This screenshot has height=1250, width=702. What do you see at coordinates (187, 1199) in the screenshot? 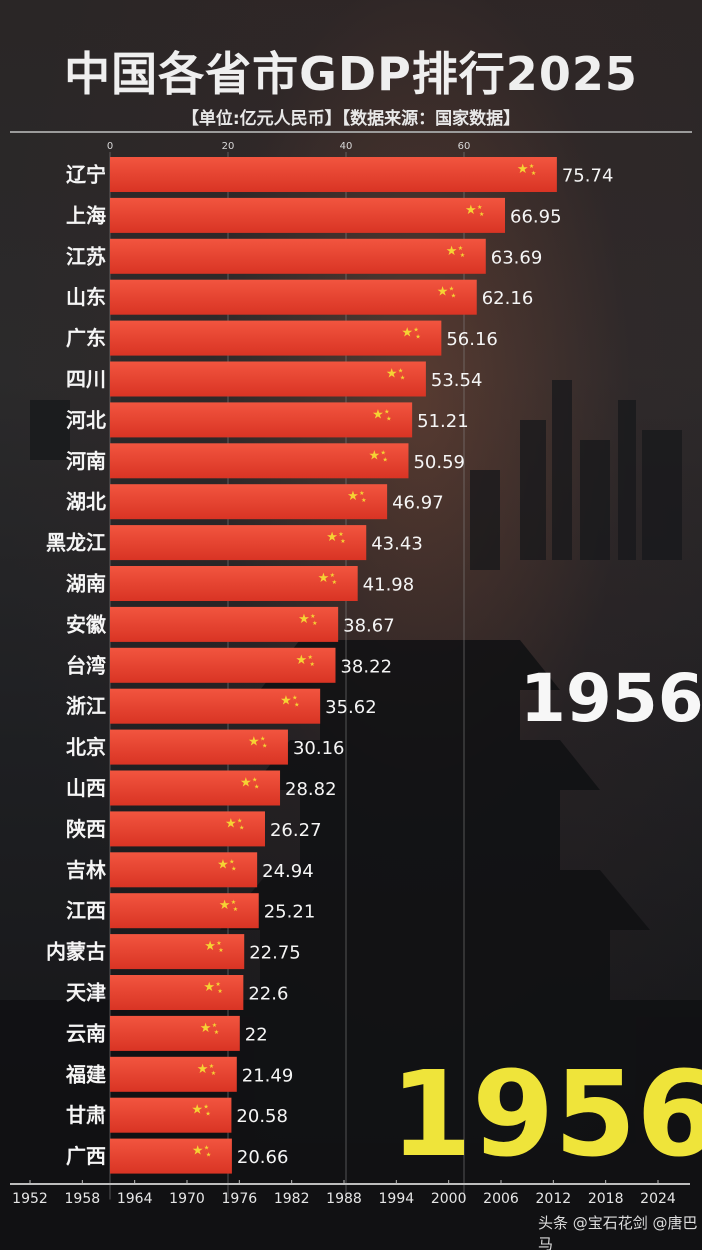
I see `timeline-label: 1970` at bounding box center [187, 1199].